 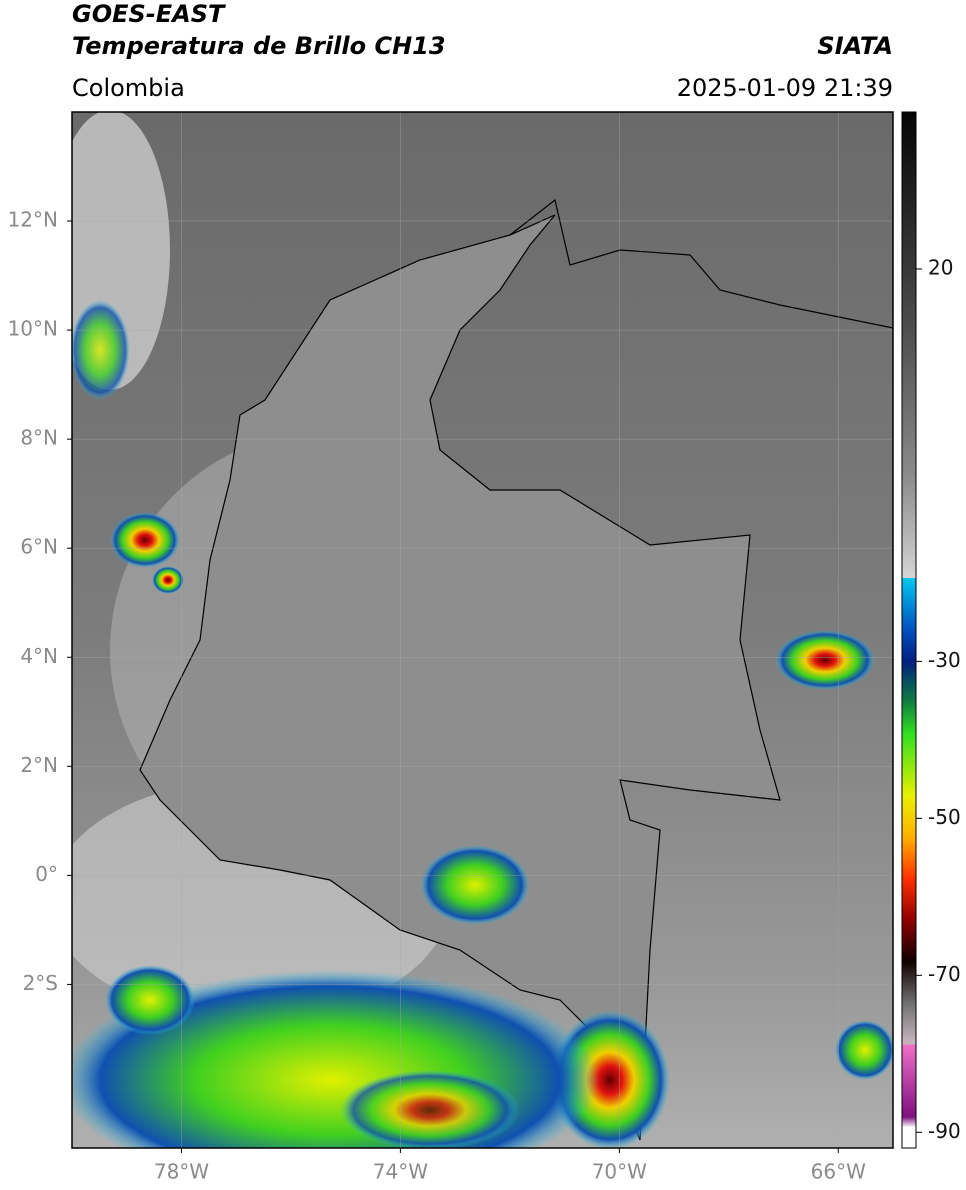 I want to click on y-tick-label: 6°N, so click(x=39, y=547).